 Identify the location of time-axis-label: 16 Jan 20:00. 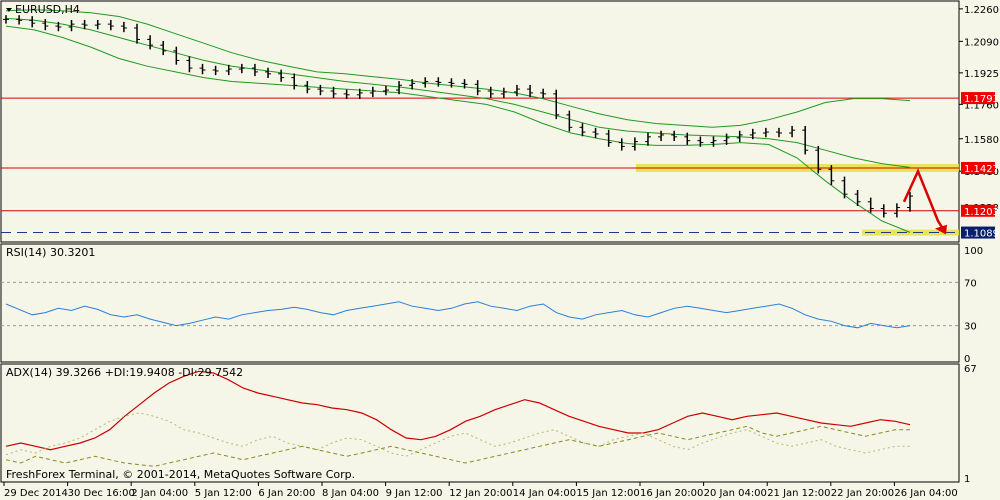
(671, 493).